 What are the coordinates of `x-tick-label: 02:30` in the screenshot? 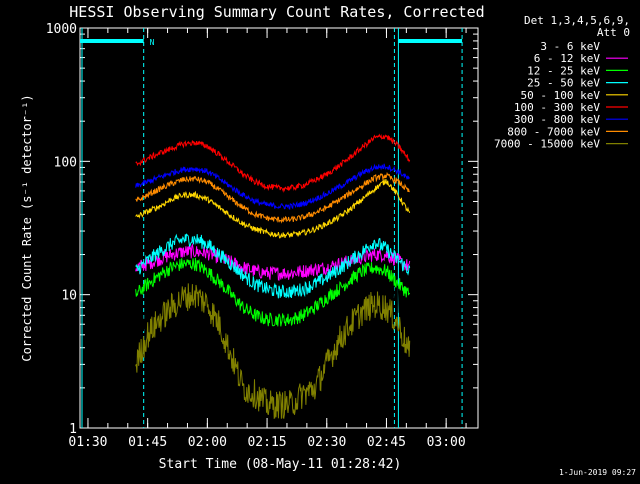 It's located at (326, 442).